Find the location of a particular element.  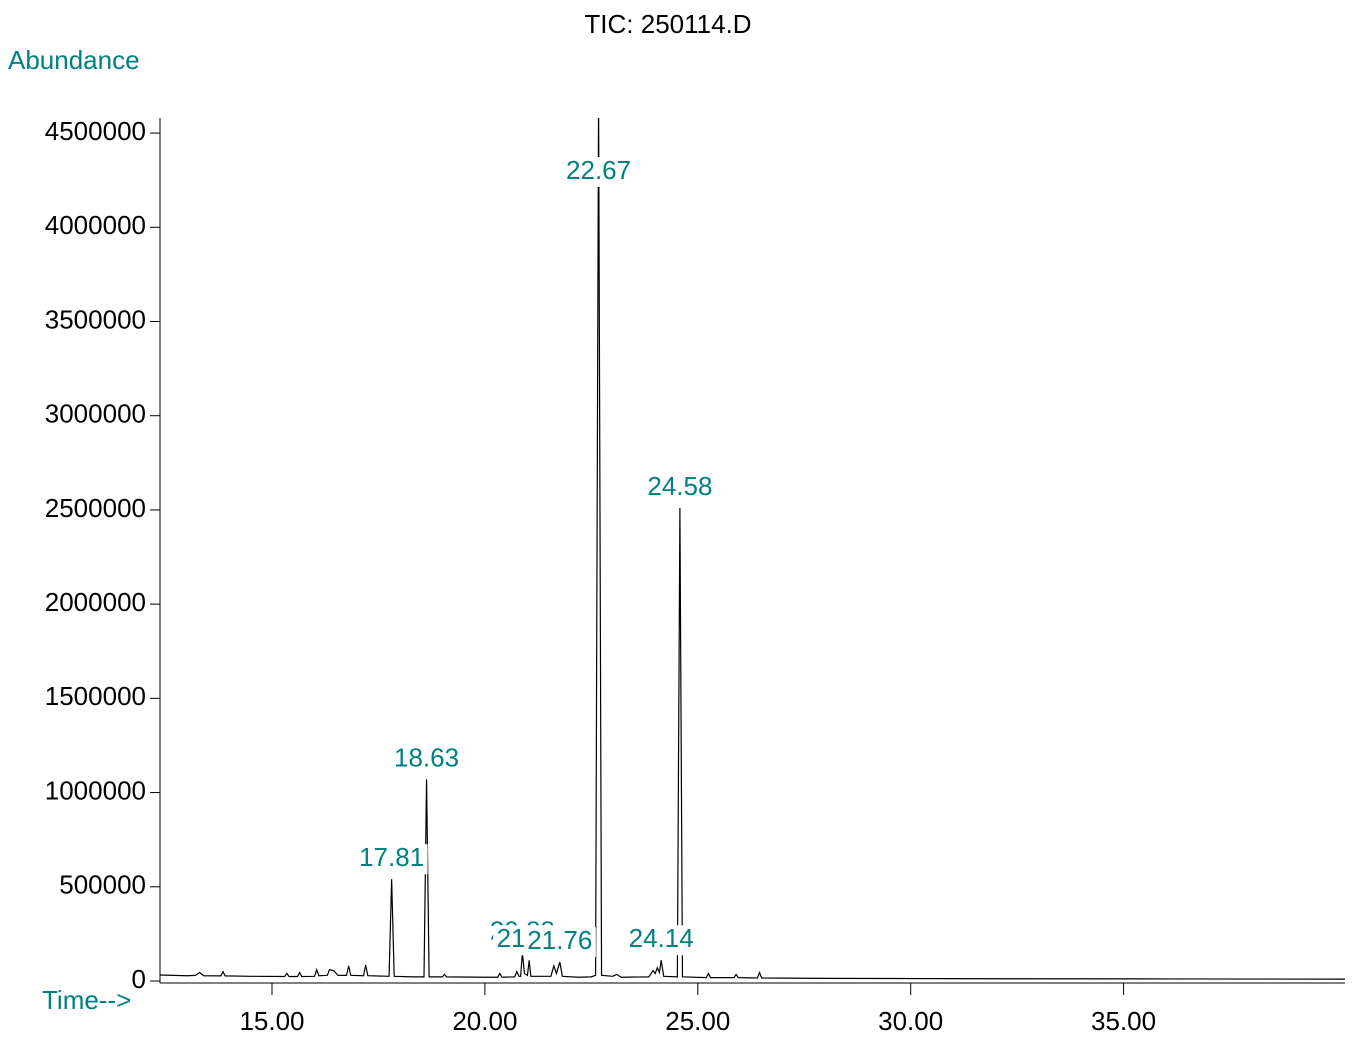

peak-label: 22.67 is located at coordinates (598, 170).